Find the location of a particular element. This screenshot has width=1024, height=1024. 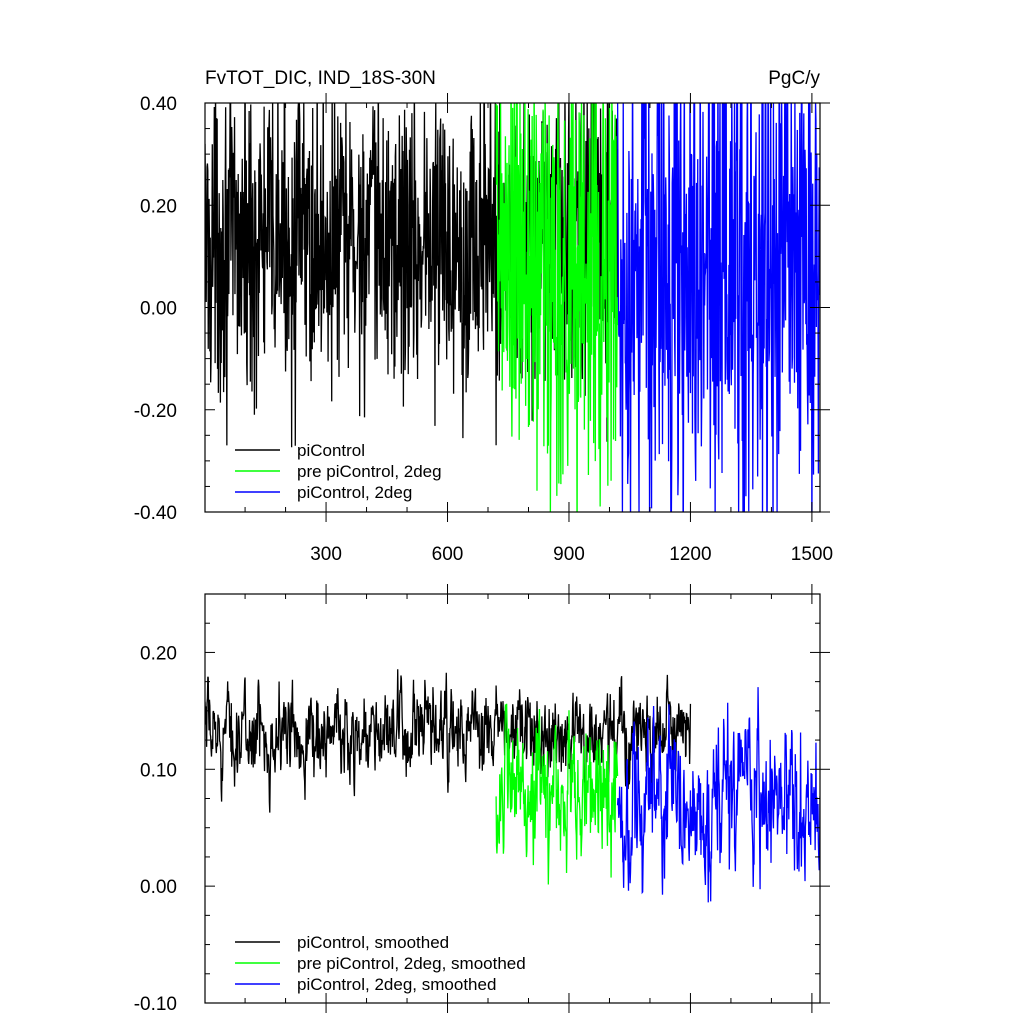

legend-label: piControl, 2deg, smoothed is located at coordinates (396, 984).